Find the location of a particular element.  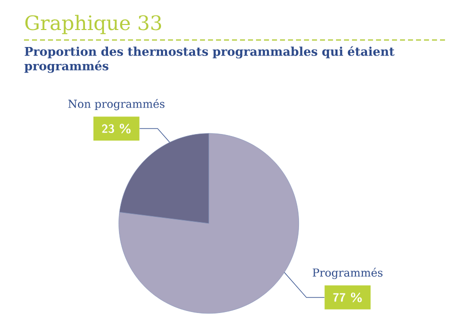

data-label: 77 % is located at coordinates (347, 297).